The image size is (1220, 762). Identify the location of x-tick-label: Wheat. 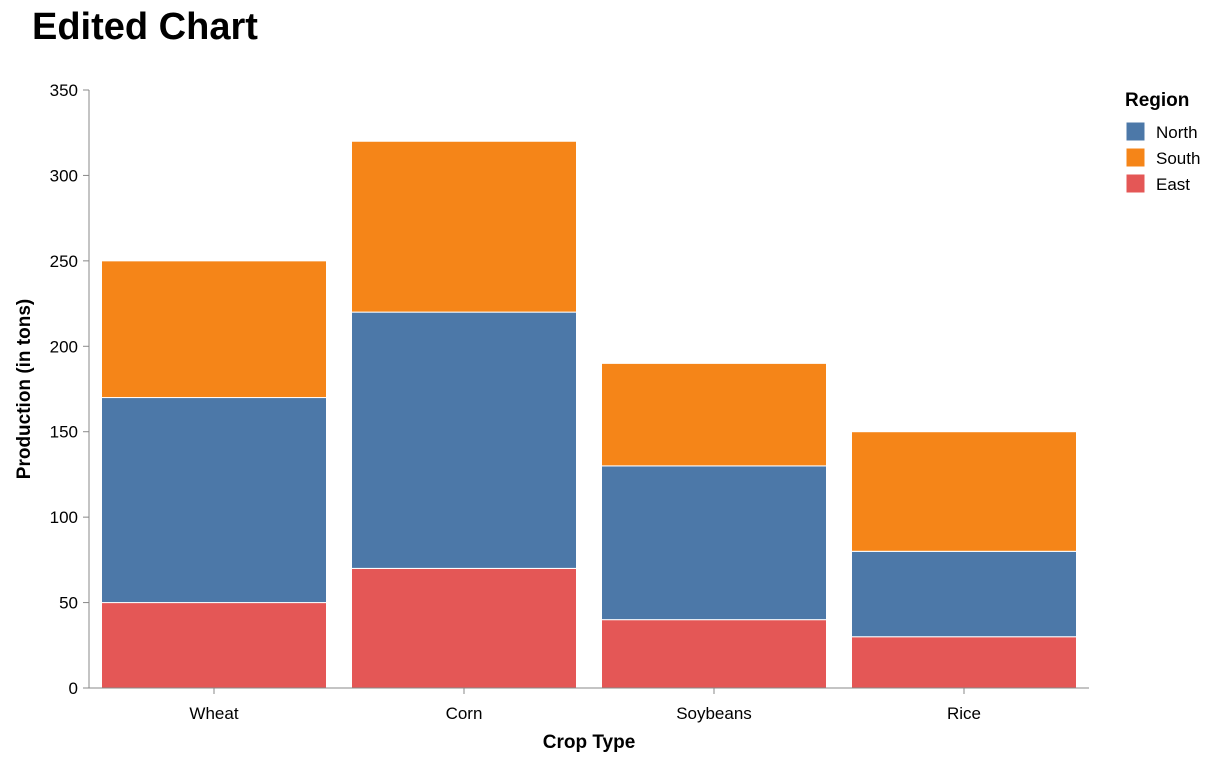
(213, 713).